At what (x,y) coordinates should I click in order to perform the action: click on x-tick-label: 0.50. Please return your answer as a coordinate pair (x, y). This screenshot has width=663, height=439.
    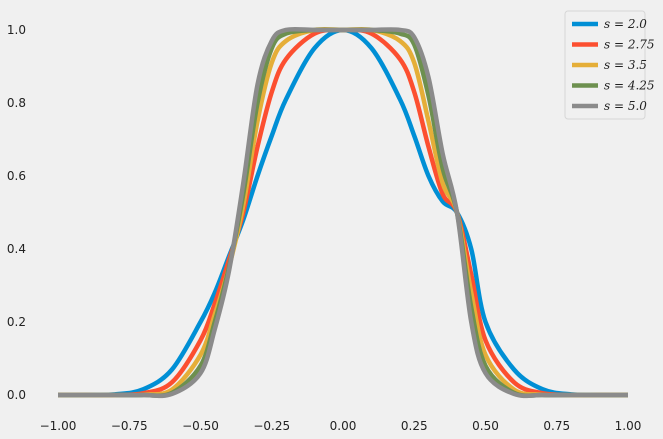
    Looking at the image, I should click on (485, 426).